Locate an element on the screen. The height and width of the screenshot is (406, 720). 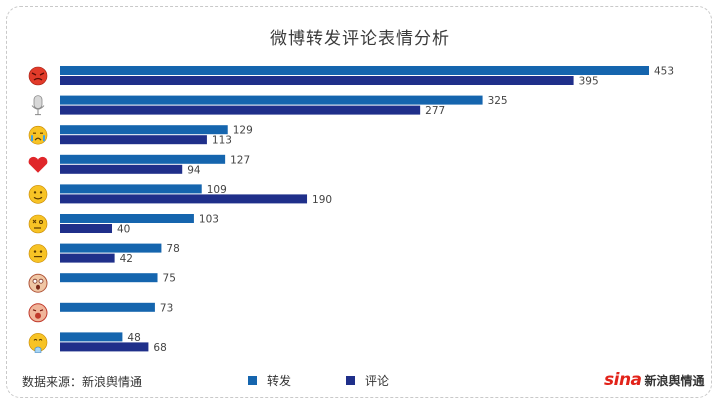
data-label: 75 is located at coordinates (169, 279).